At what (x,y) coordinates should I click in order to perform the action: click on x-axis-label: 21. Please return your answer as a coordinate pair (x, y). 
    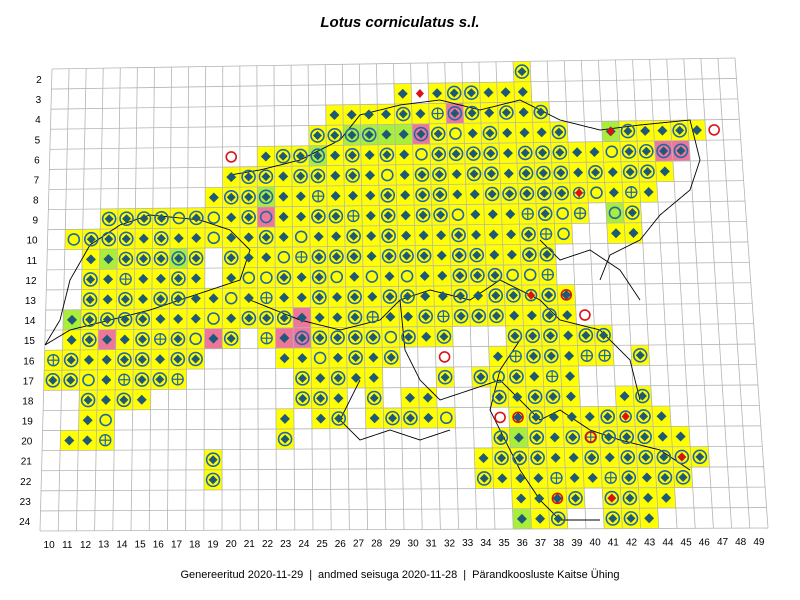
    Looking at the image, I should click on (250, 544).